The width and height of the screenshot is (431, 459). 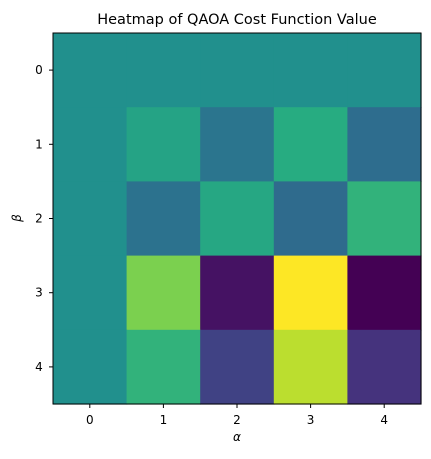 What do you see at coordinates (39, 144) in the screenshot?
I see `y-tick-label: 1` at bounding box center [39, 144].